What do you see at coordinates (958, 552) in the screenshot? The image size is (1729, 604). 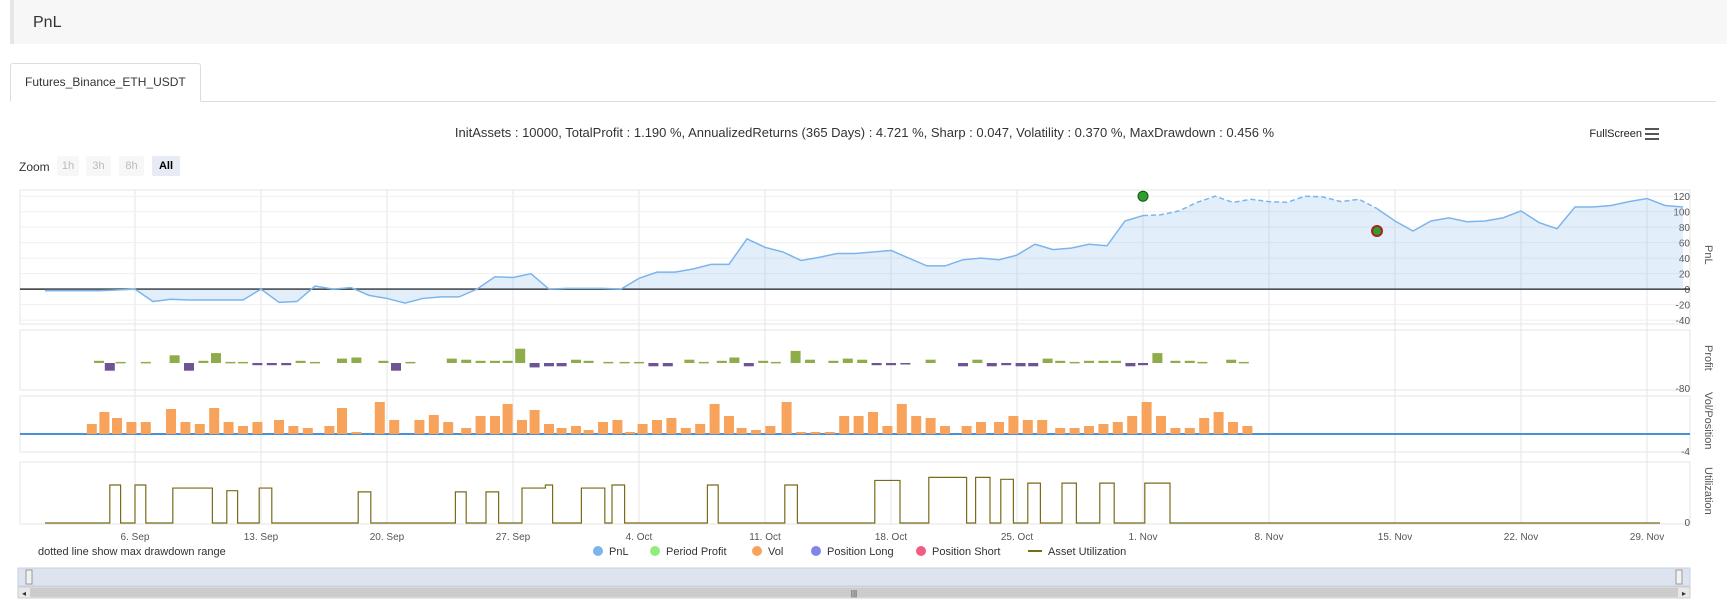 I see `legend-item: Position Short` at bounding box center [958, 552].